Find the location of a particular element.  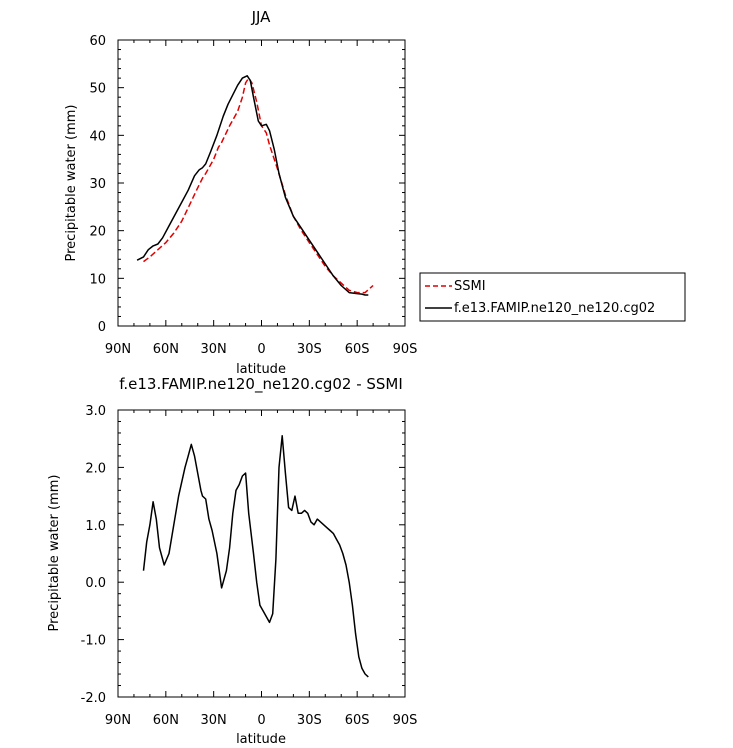

bottom-x-tick-label: 60S is located at coordinates (357, 720).